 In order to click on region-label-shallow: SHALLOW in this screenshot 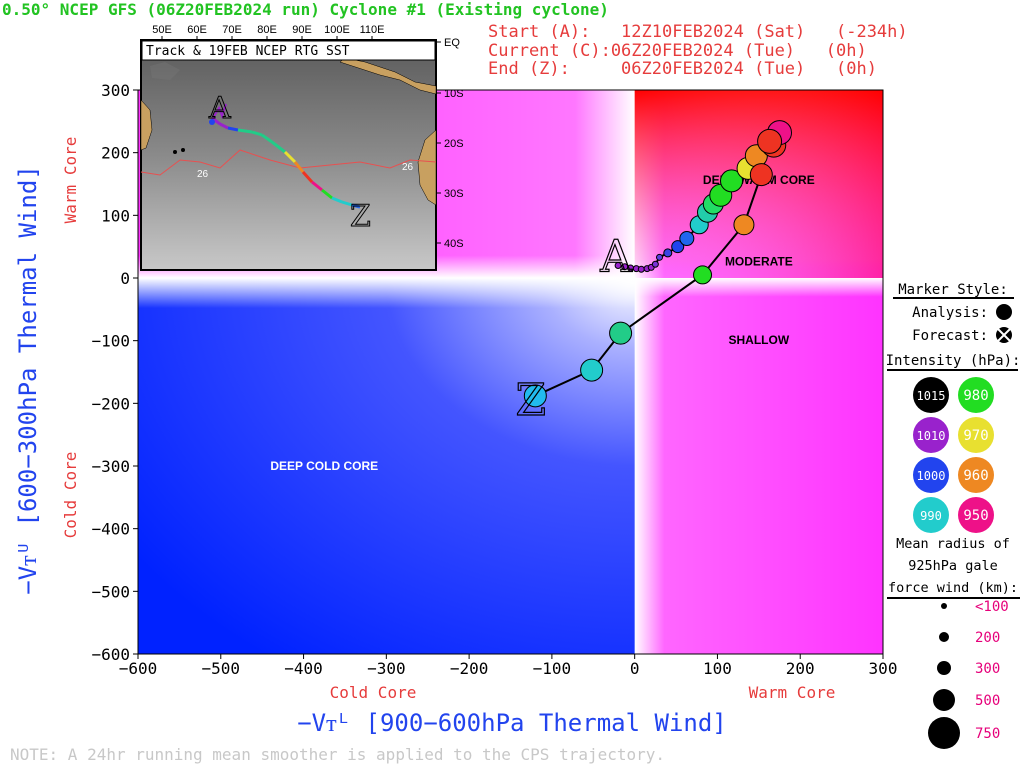, I will do `click(759, 340)`.